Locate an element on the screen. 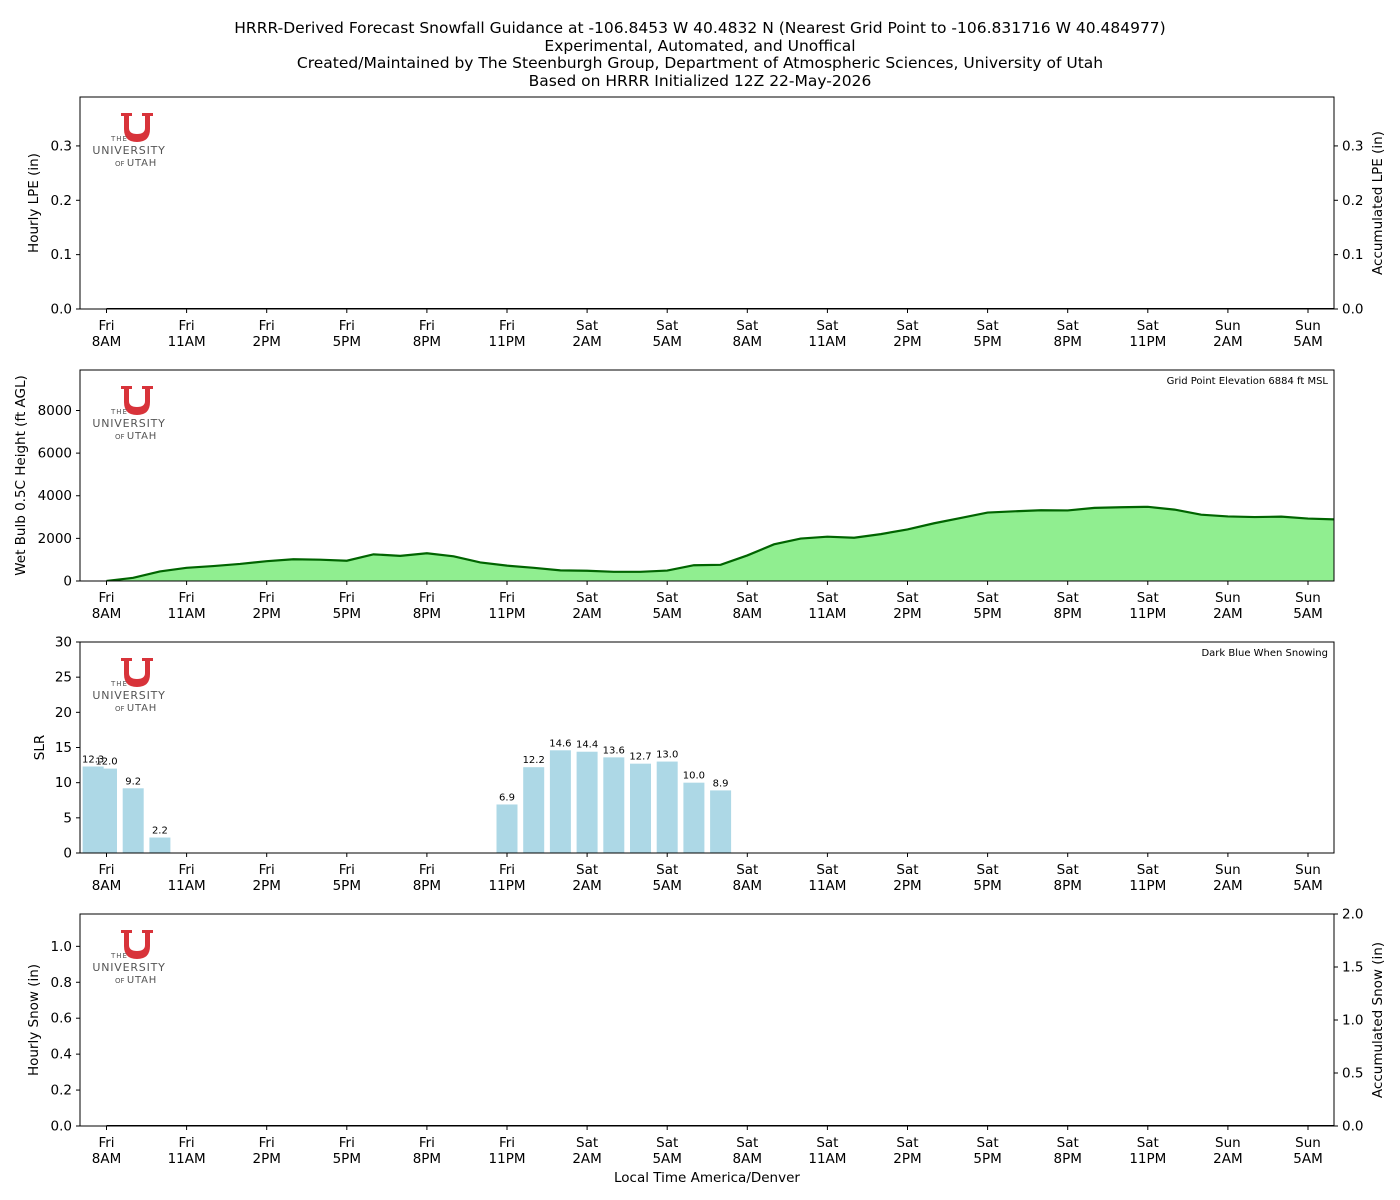 This screenshot has height=1200, width=1400. y-tick-label-right: 1.5 is located at coordinates (1352, 968).